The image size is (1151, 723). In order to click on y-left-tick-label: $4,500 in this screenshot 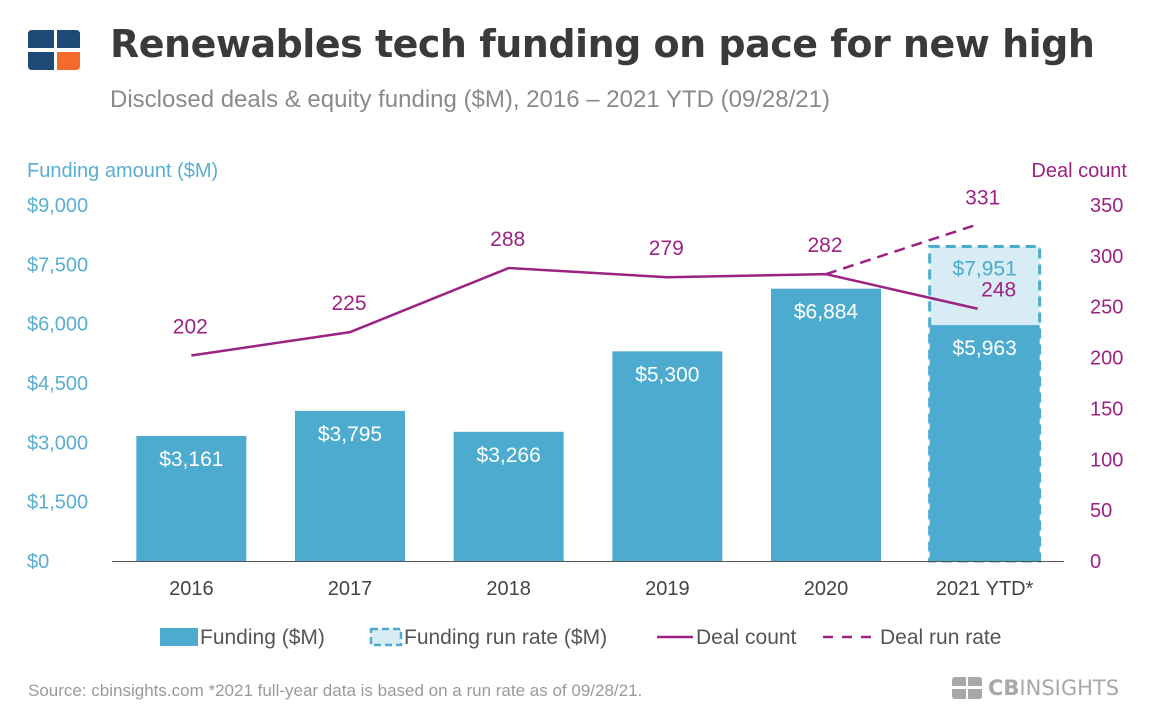, I will do `click(57, 384)`.